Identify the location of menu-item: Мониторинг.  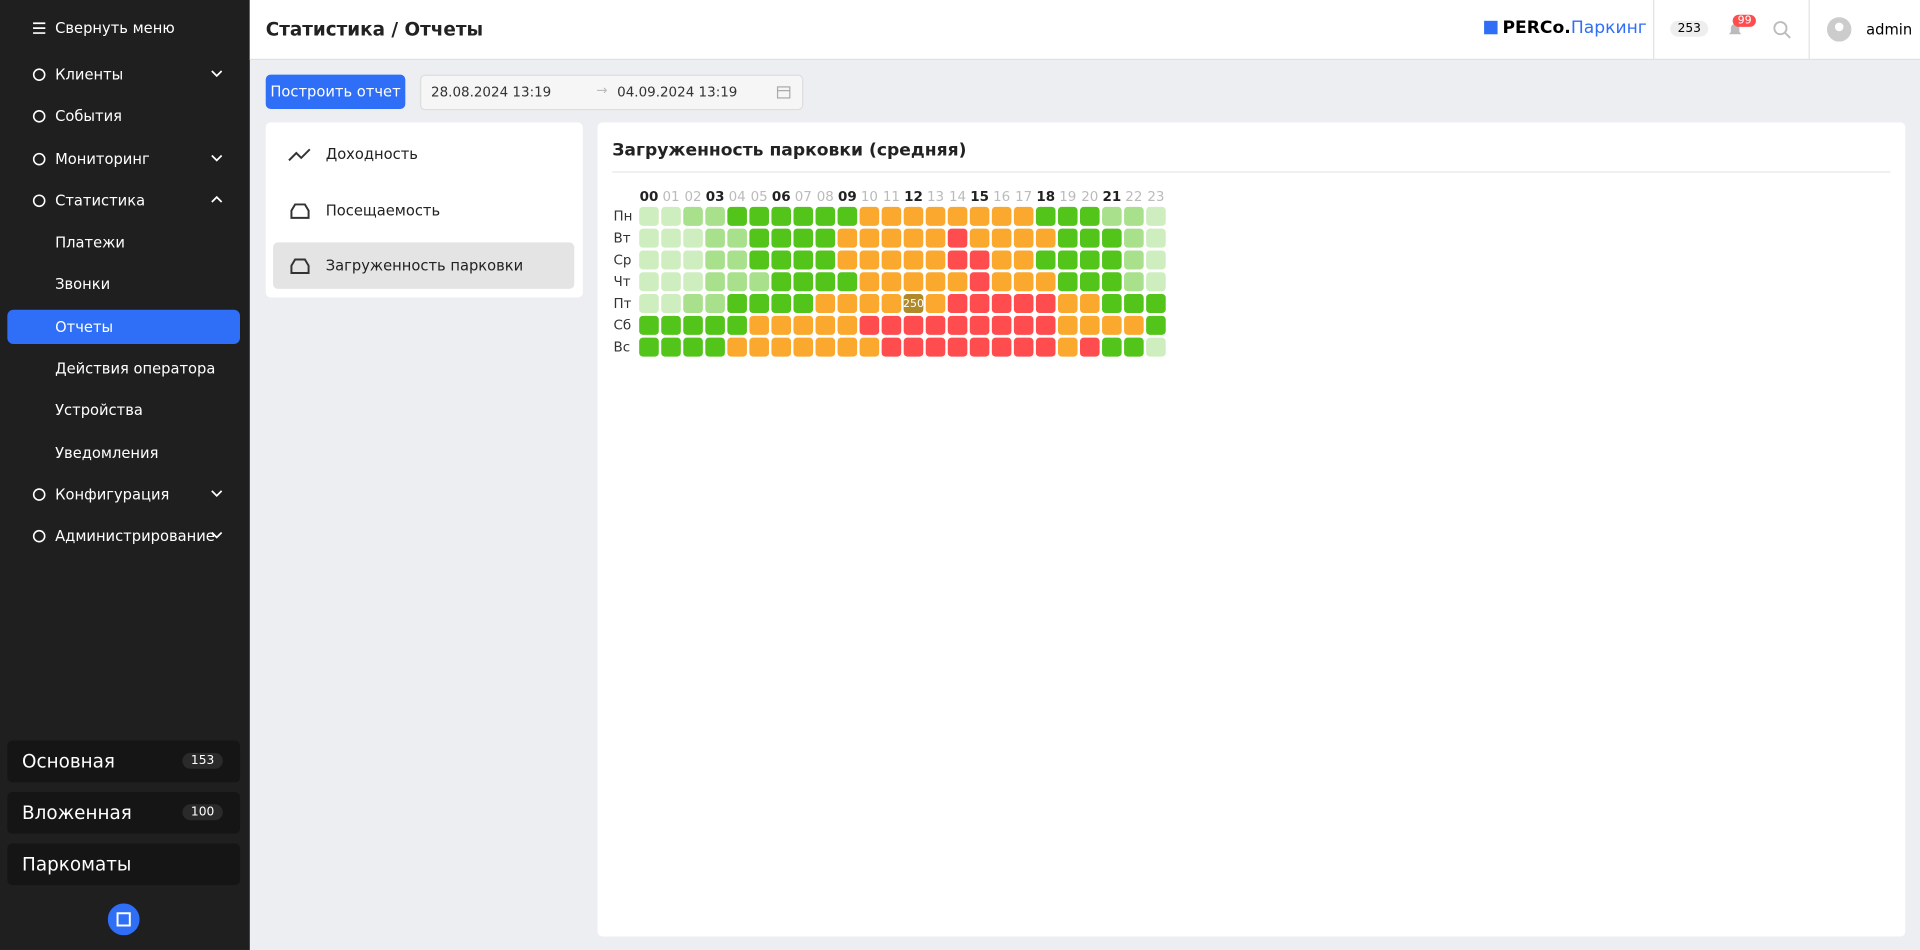
(123, 159).